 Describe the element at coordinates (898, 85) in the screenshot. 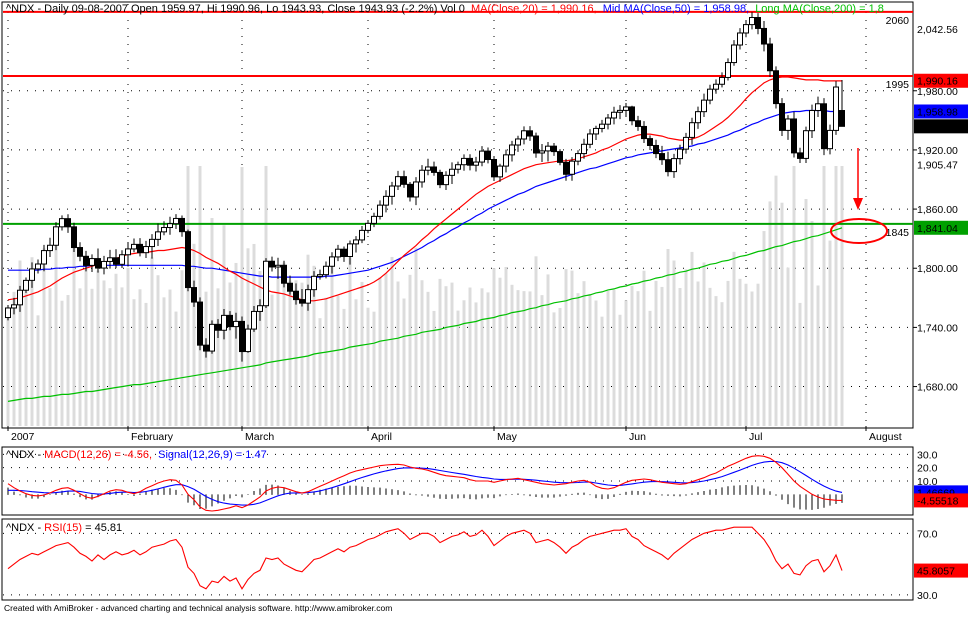

I see `level-label-1995: 1995` at that location.